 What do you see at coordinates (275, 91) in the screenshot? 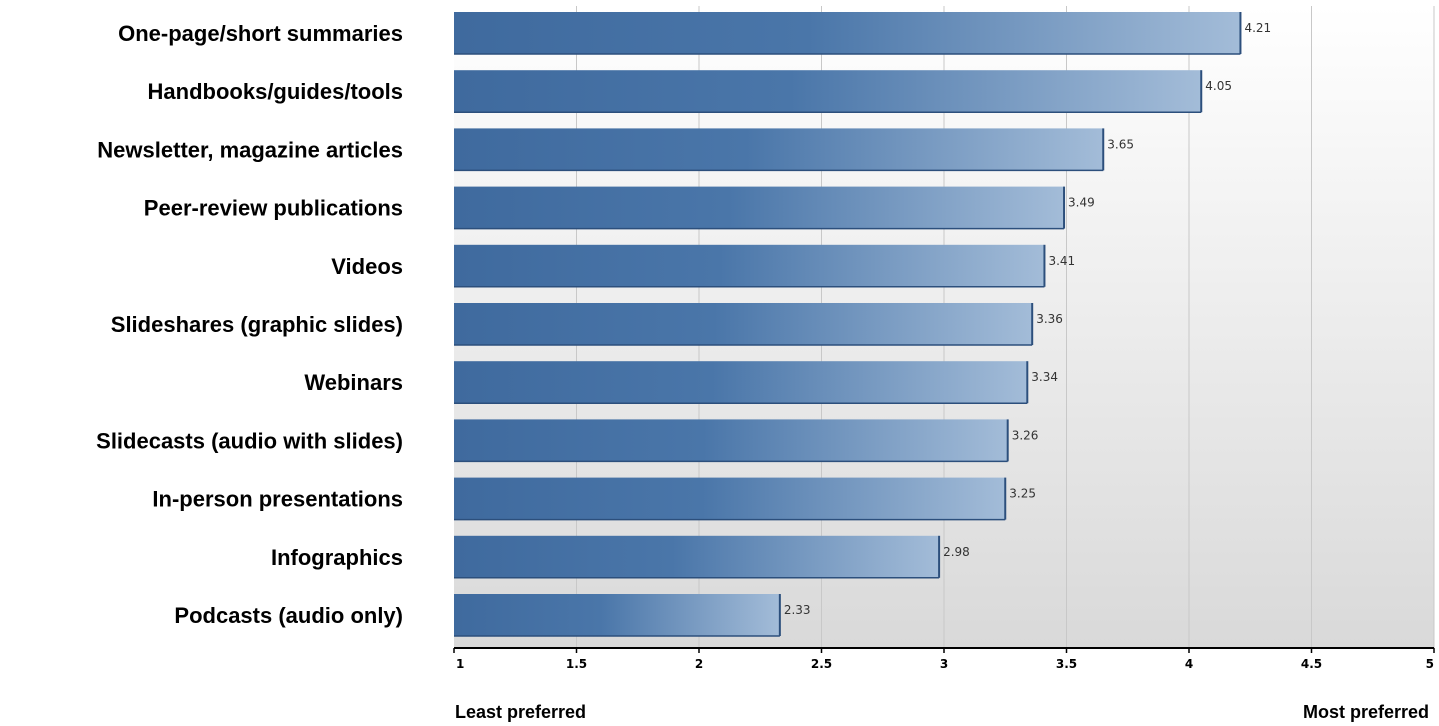
I see `category-label: Handbooks/guides/tools` at bounding box center [275, 91].